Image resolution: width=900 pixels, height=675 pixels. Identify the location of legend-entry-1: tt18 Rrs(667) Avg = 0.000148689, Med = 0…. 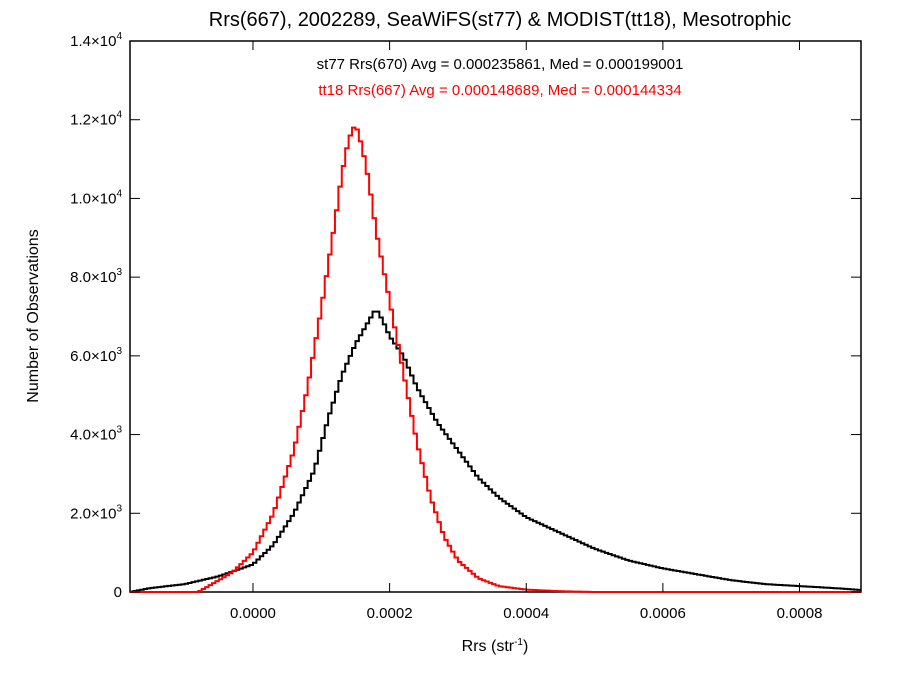
(499, 90).